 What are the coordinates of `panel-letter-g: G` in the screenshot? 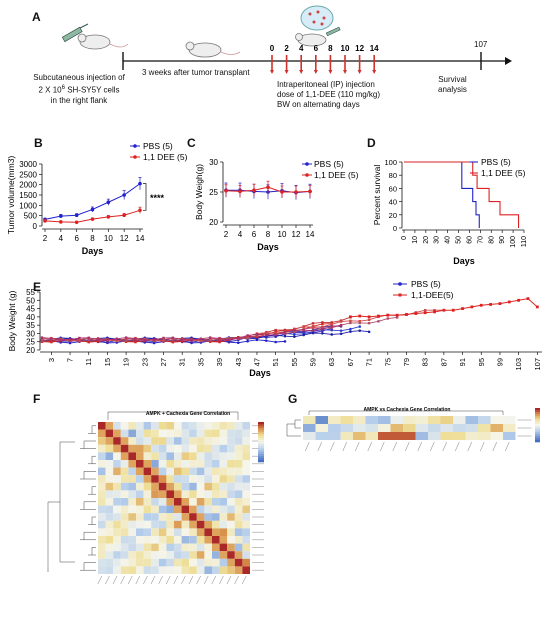 It's located at (293, 399).